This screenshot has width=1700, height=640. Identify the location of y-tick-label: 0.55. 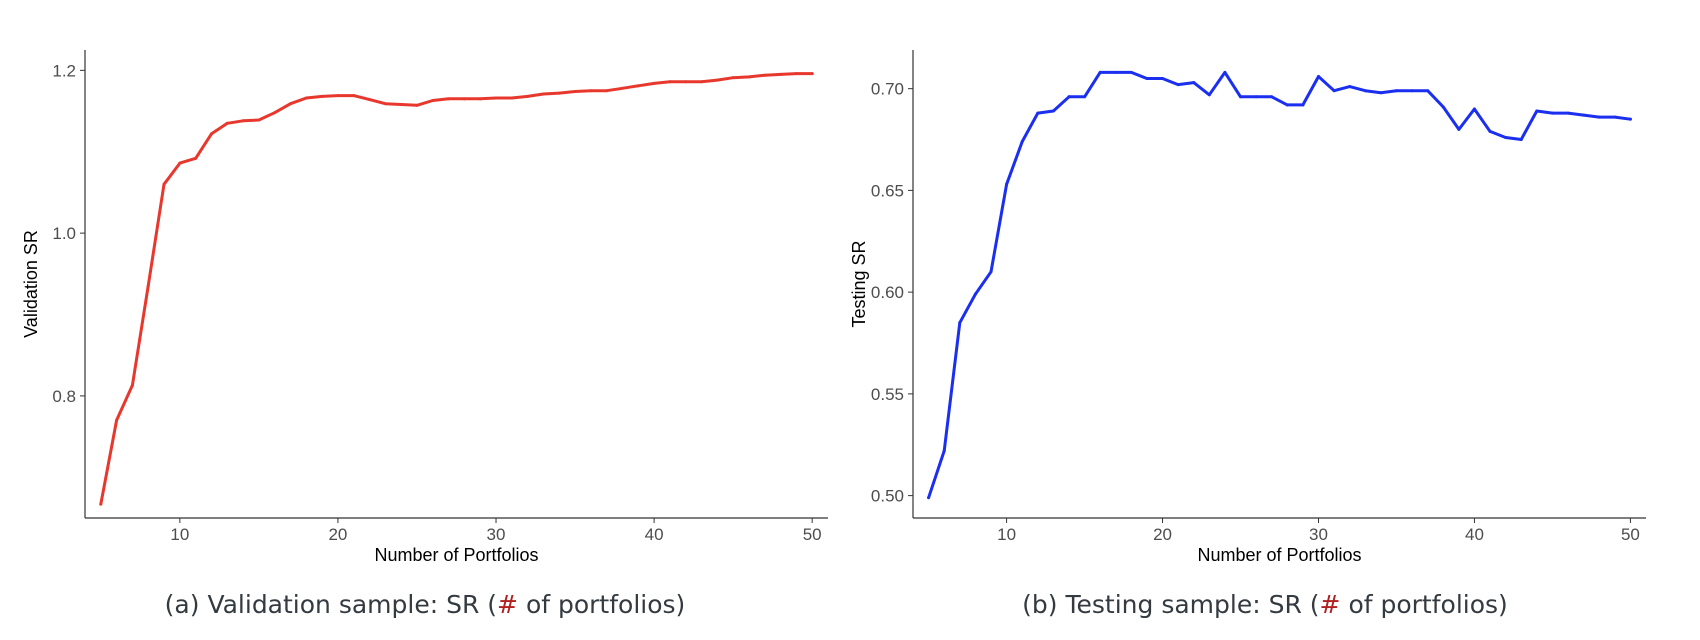
(887, 394).